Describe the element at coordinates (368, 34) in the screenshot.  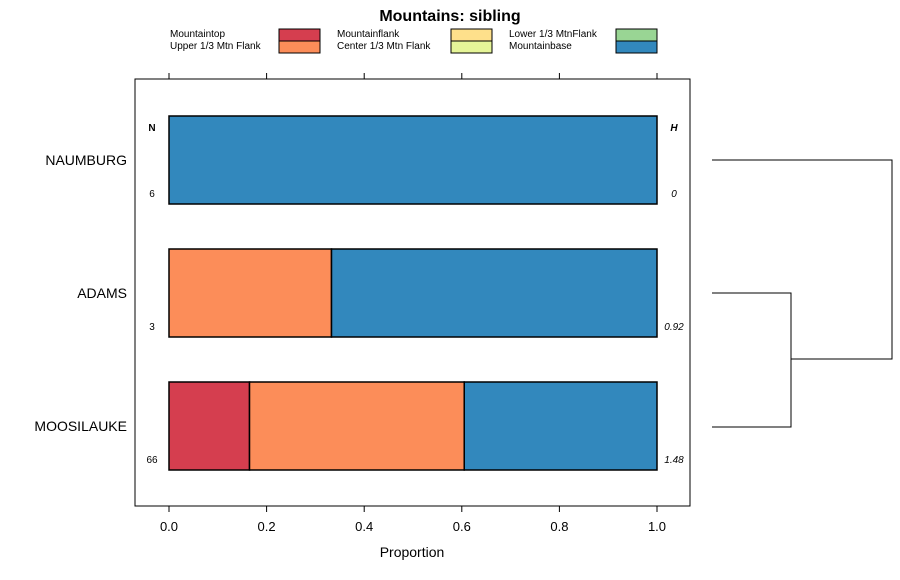
I see `legend-label: Mountainflank` at that location.